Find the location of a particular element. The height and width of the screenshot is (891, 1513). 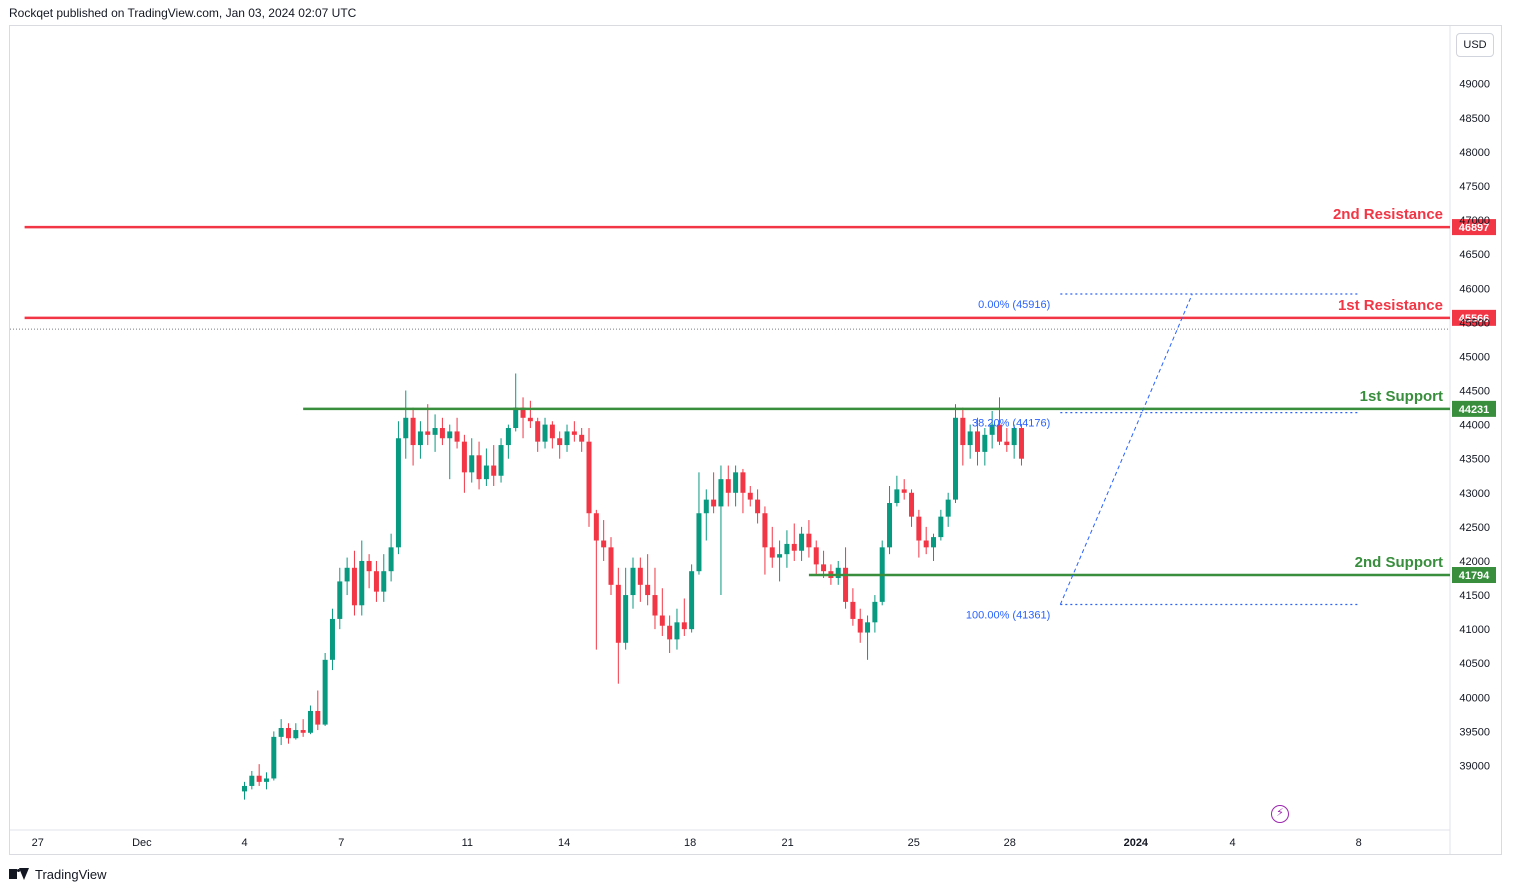

y-tick-label: 41500 is located at coordinates (1474, 596).